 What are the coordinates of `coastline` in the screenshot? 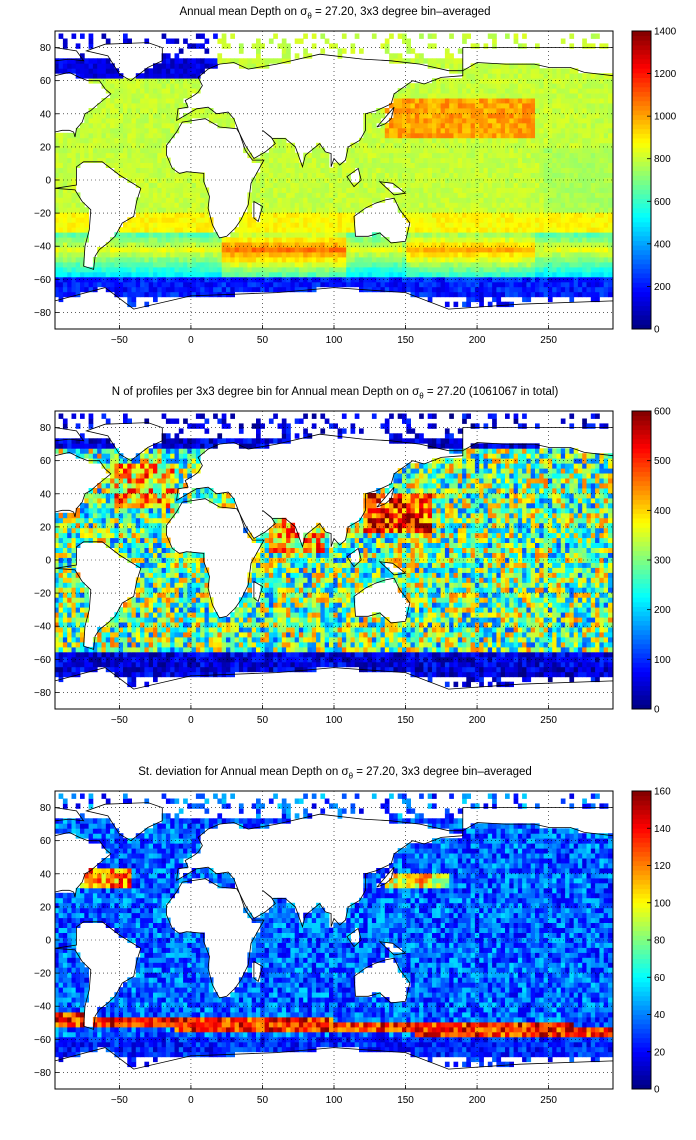 It's located at (258, 211).